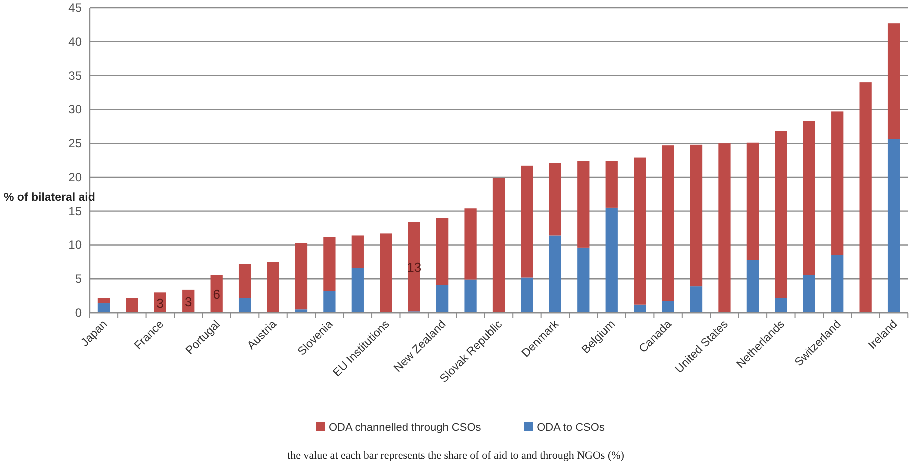  I want to click on y-tick-label: 30, so click(75, 109).